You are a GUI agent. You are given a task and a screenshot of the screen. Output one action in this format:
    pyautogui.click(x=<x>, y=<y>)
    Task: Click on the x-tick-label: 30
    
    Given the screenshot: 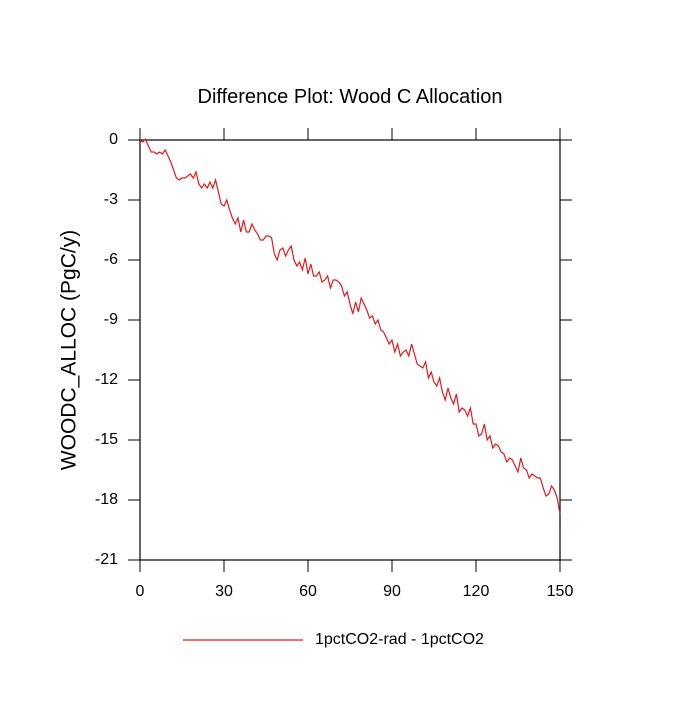 What is the action you would take?
    pyautogui.click(x=224, y=591)
    